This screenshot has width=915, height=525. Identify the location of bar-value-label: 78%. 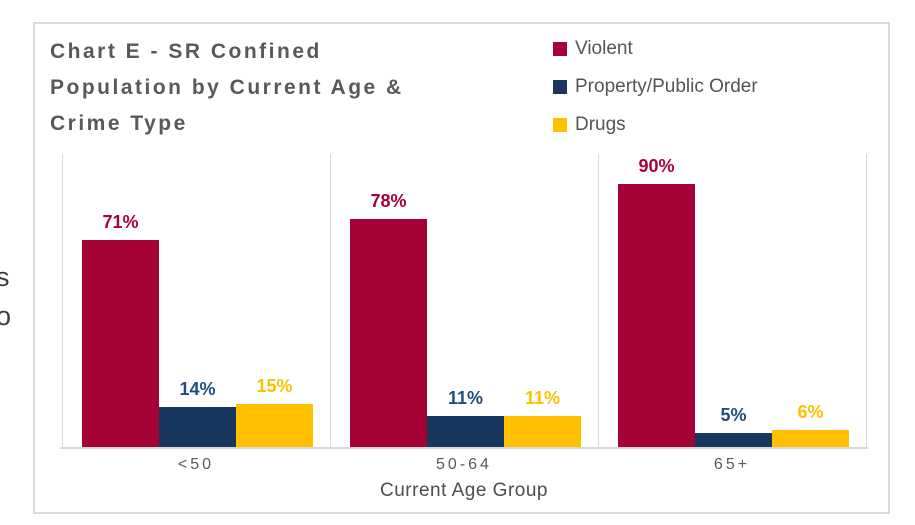
(388, 201).